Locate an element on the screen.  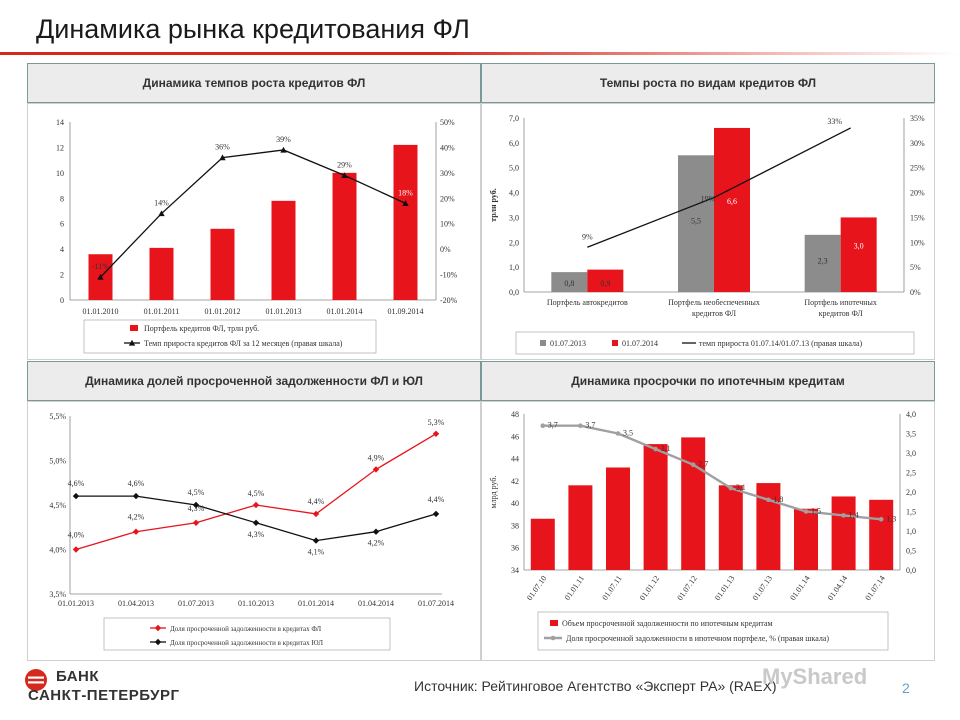
overdue-share-label: 1,5 is located at coordinates (816, 511).